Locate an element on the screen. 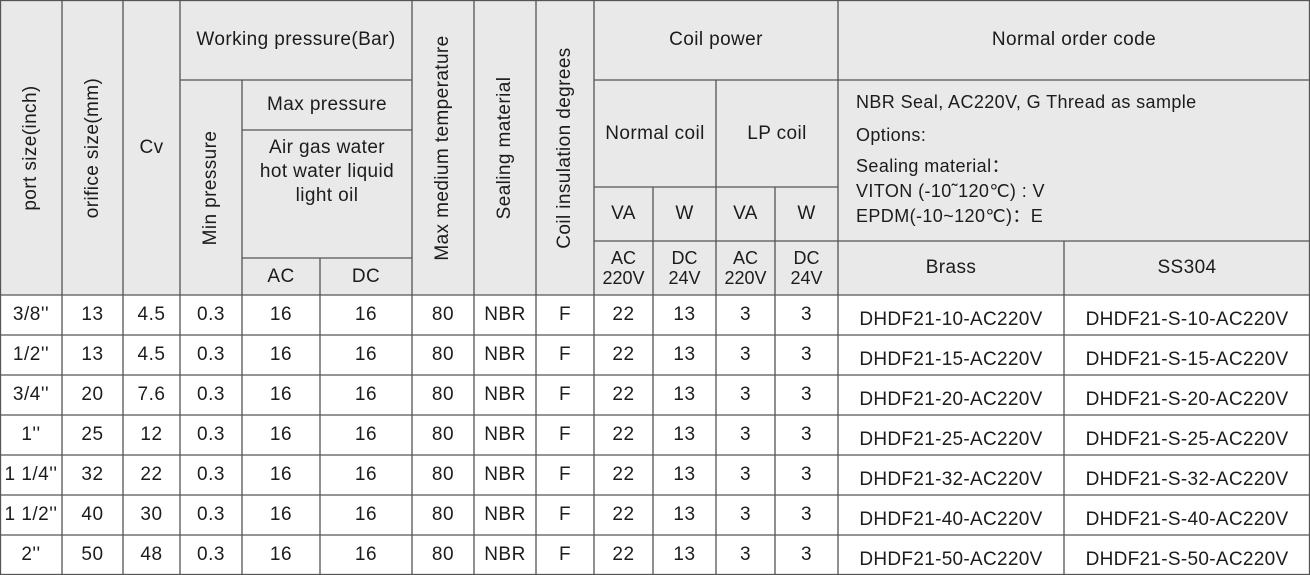 The image size is (1310, 575). notes-line-1: NBR Seal, AC220V, G Thread as sample is located at coordinates (1026, 102).